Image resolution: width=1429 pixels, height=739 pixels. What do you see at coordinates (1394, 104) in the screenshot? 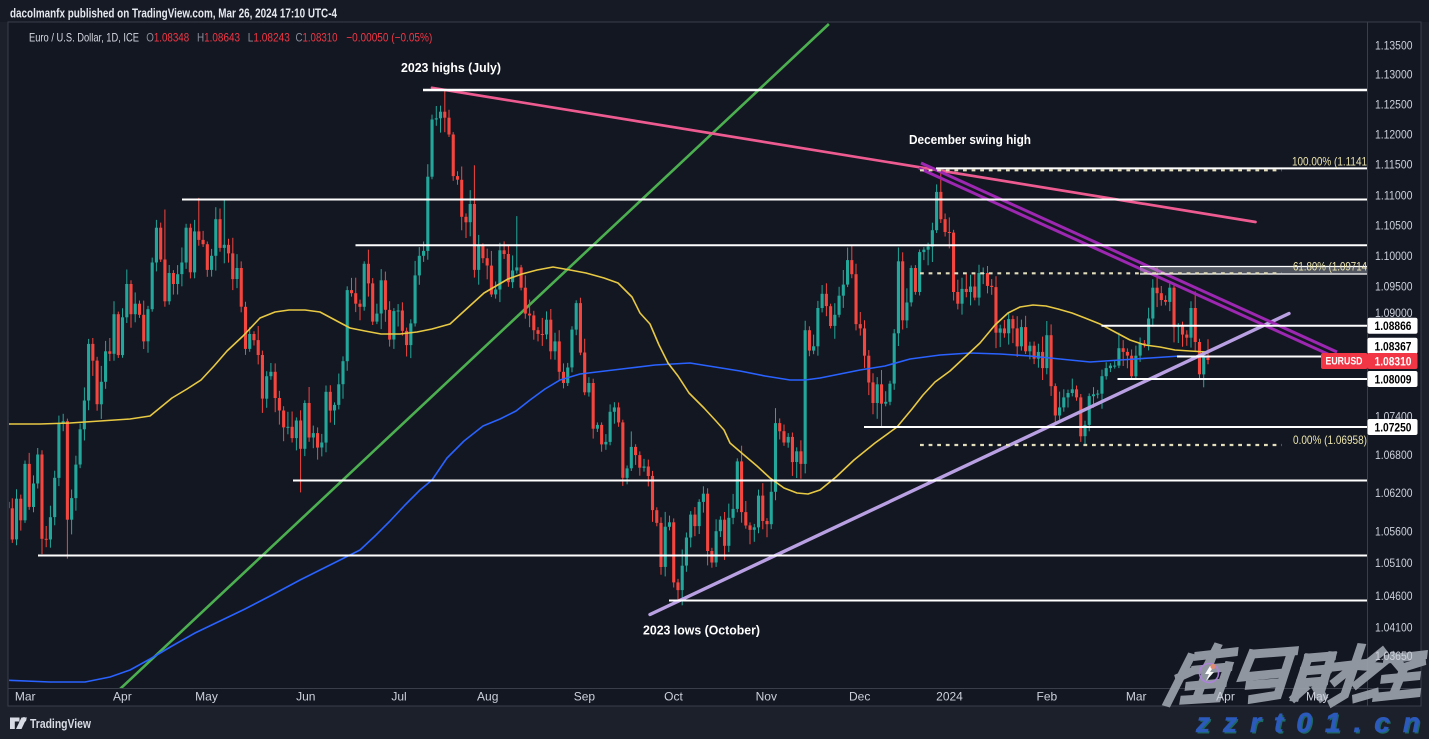
I see `svg-text: 1.12500` at bounding box center [1394, 104].